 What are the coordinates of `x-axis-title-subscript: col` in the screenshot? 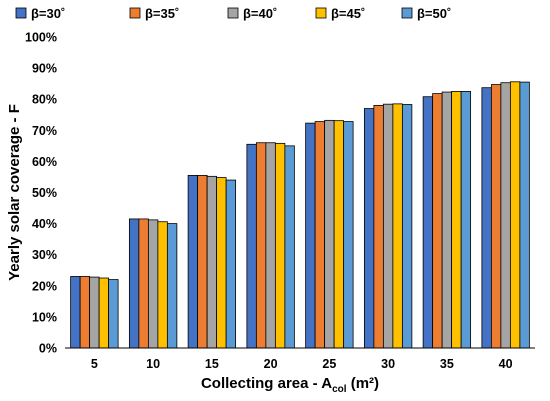 It's located at (339, 389).